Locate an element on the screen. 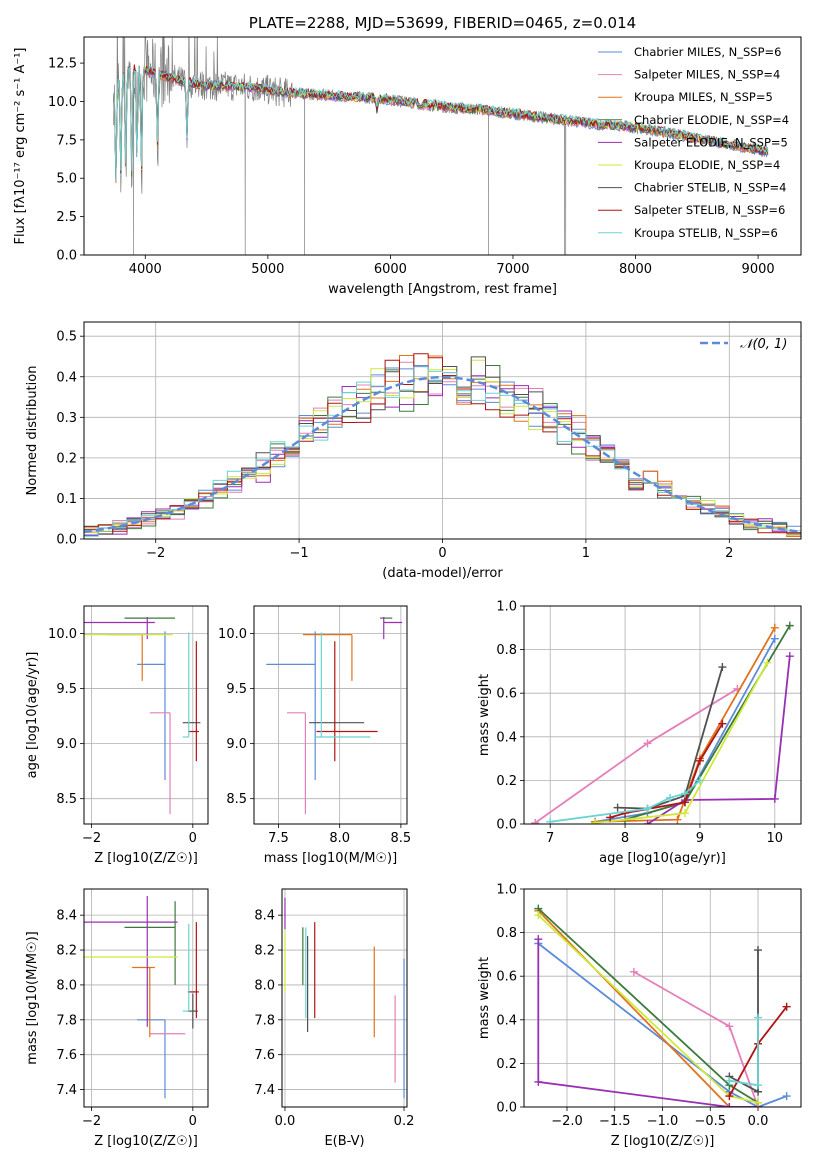 Image resolution: width=819 pixels, height=1170 pixels. x-axis-label: Z [log10(Z/Z☉)] is located at coordinates (146, 1141).